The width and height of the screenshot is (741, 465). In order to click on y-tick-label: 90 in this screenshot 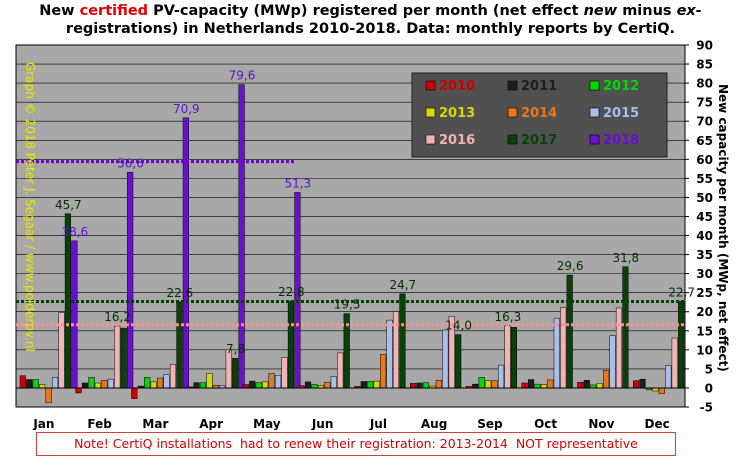, I will do `click(704, 46)`.